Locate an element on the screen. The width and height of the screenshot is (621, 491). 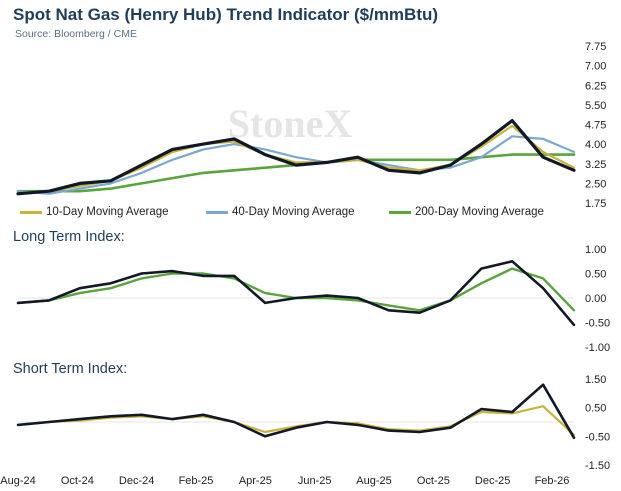
y-tick-label-price: 3.25 is located at coordinates (595, 165).